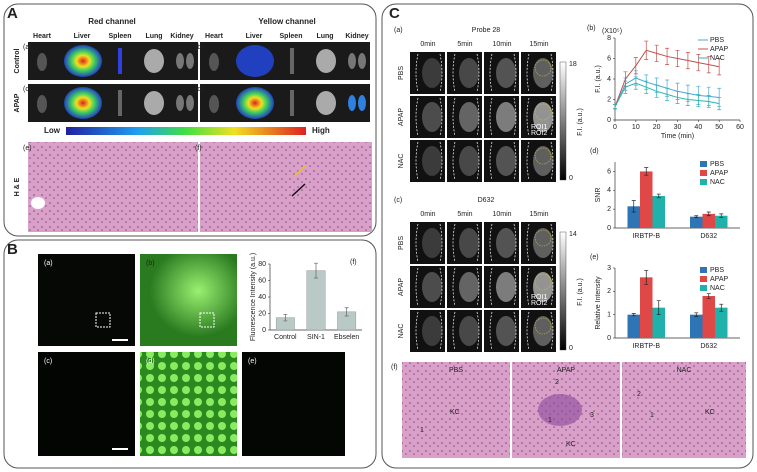 Image resolution: width=757 pixels, height=472 pixels. Describe the element at coordinates (427, 44) in the screenshot. I see `time-label: 0min` at that location.